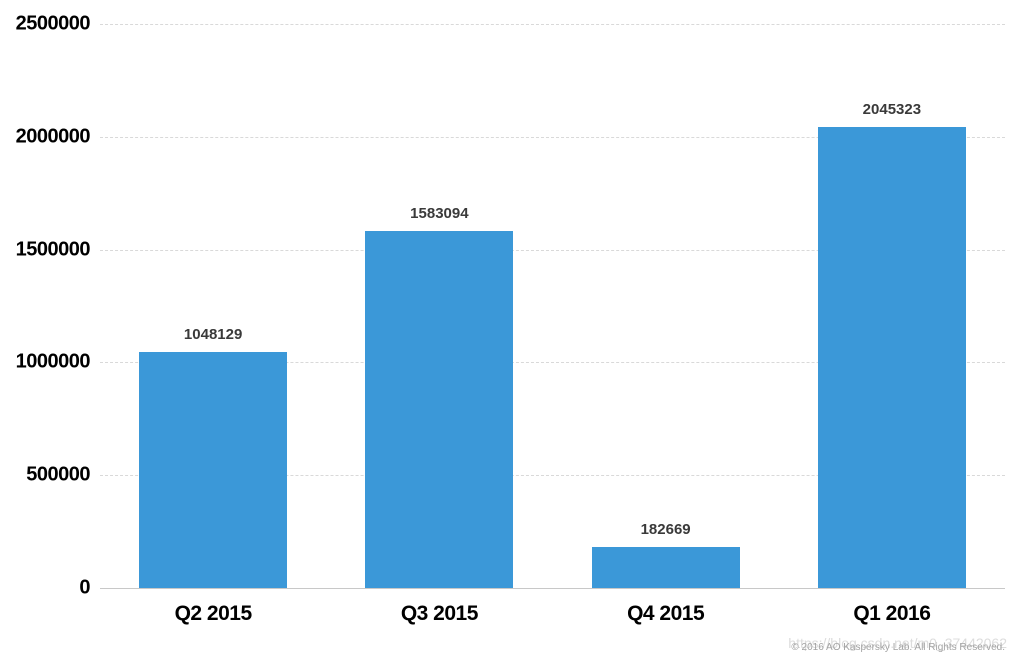 The image size is (1009, 658). Describe the element at coordinates (552, 588) in the screenshot. I see `x-axis-line` at that location.